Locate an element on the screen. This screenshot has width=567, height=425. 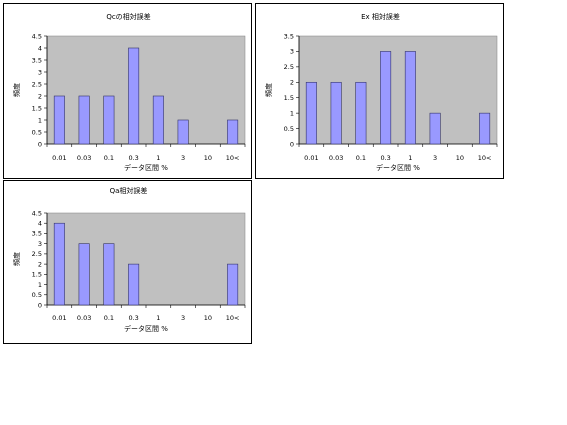
y-axis-label-qa: 頻度 is located at coordinates (16, 259).